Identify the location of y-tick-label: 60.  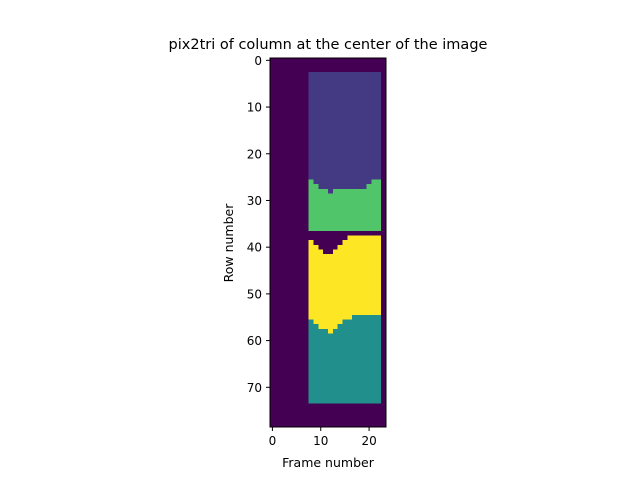
(254, 341).